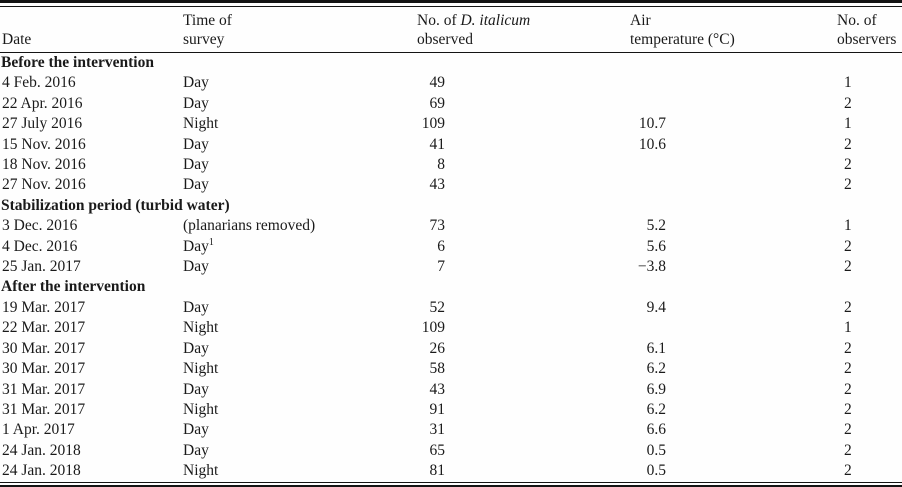 The width and height of the screenshot is (902, 487). Describe the element at coordinates (437, 103) in the screenshot. I see `observed-count-cell: 69` at that location.